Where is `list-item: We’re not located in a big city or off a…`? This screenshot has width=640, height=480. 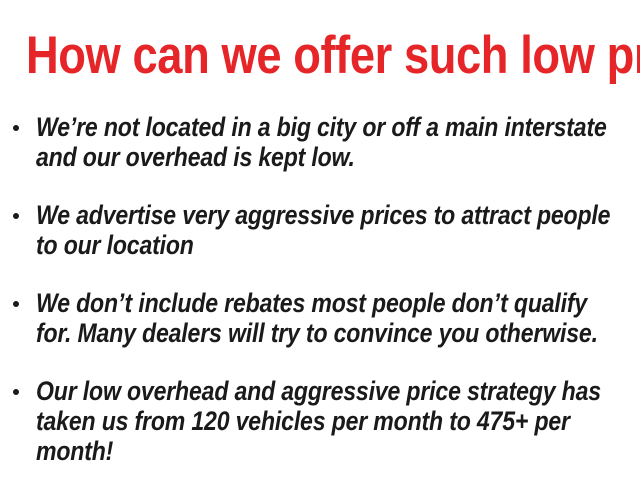 list-item: We’re not located in a big city or off a… is located at coordinates (320, 142).